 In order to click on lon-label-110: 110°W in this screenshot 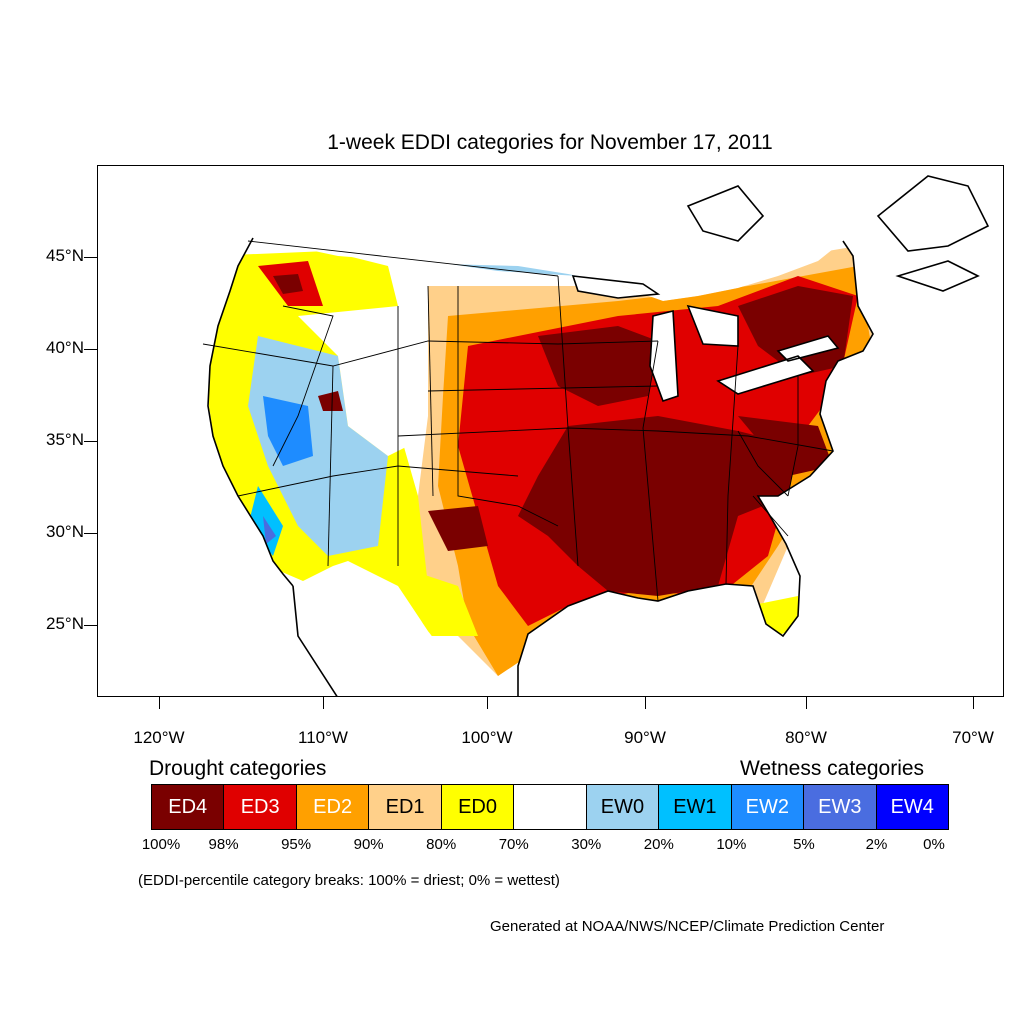, I will do `click(323, 737)`.